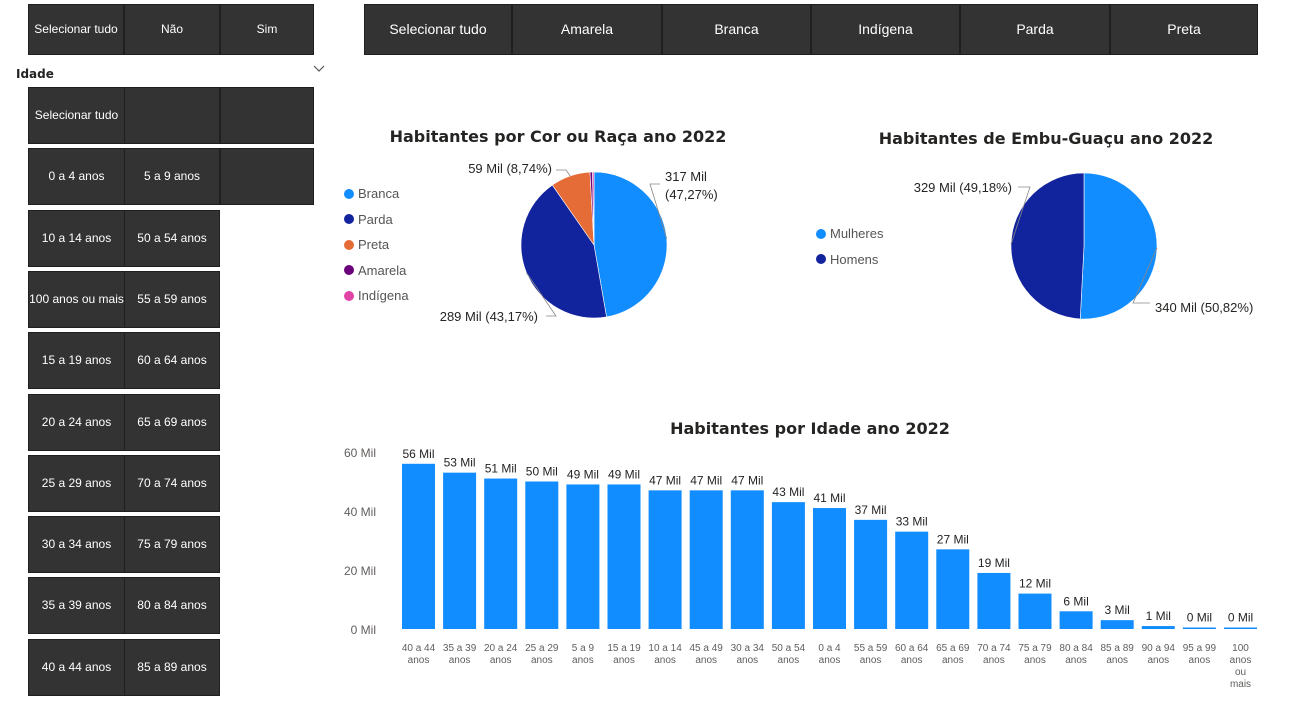 The width and height of the screenshot is (1291, 702). What do you see at coordinates (542, 472) in the screenshot?
I see `bar-value-label: 50 Mil` at bounding box center [542, 472].